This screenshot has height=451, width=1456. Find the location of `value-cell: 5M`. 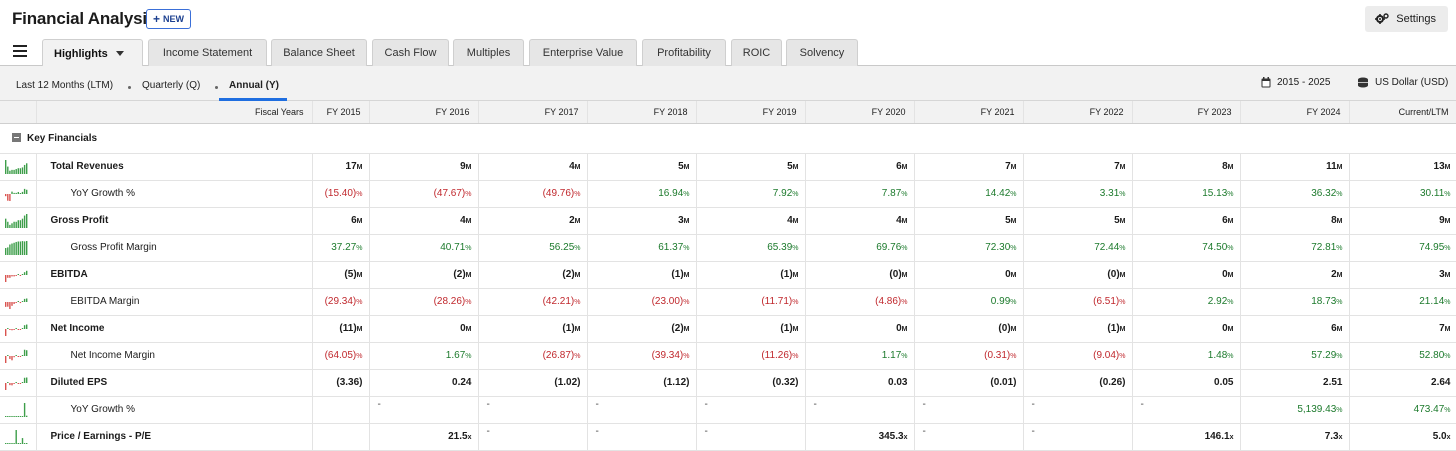

value-cell: 5M is located at coordinates (969, 221).